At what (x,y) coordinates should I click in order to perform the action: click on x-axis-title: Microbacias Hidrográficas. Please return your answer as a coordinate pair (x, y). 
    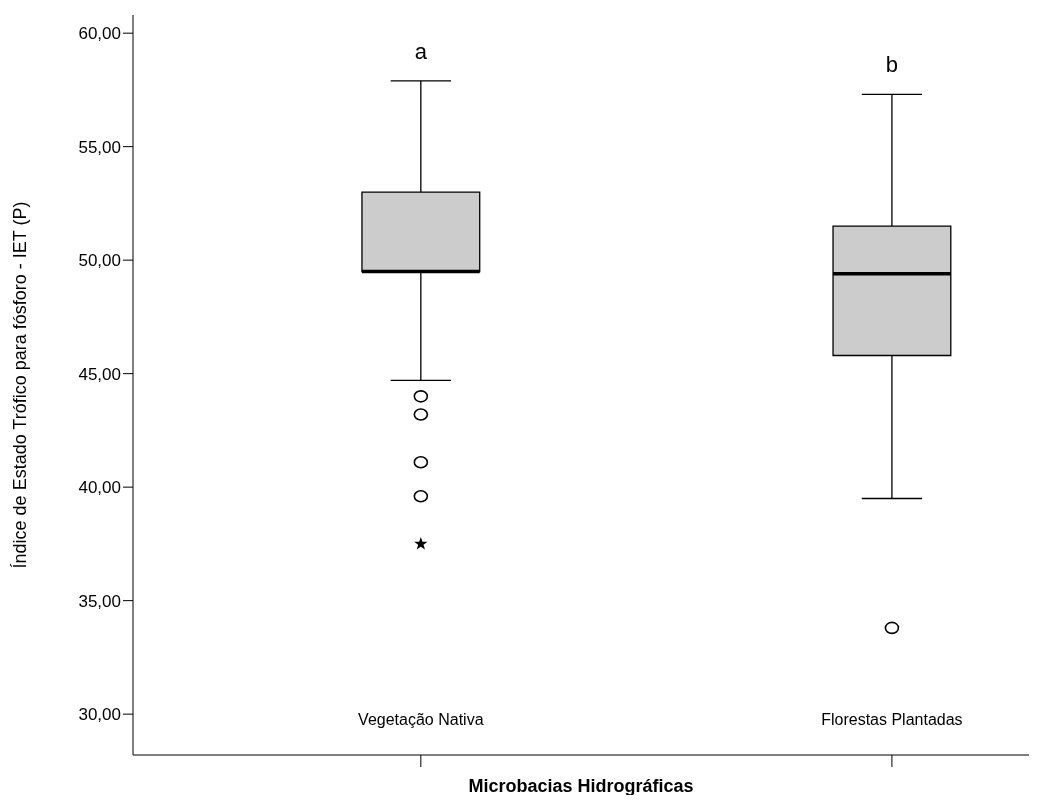
    Looking at the image, I should click on (581, 786).